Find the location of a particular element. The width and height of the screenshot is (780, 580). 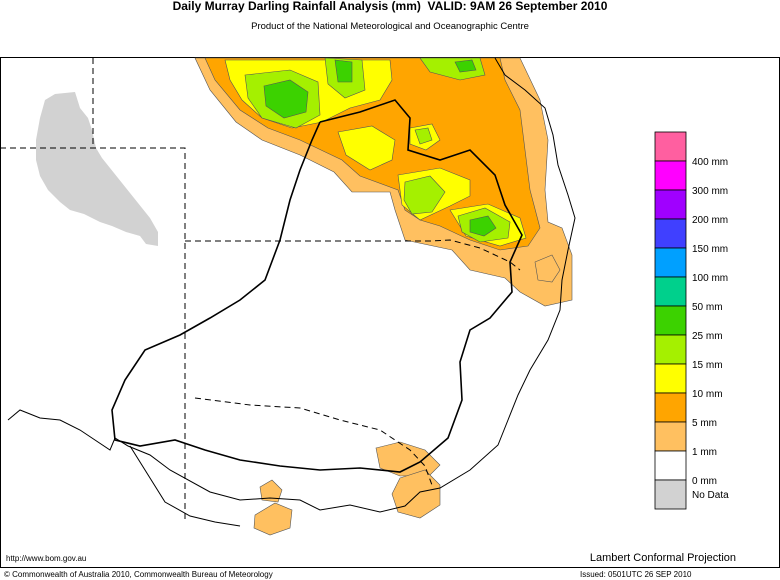

url: http://www.bom.gov.au is located at coordinates (46, 558).